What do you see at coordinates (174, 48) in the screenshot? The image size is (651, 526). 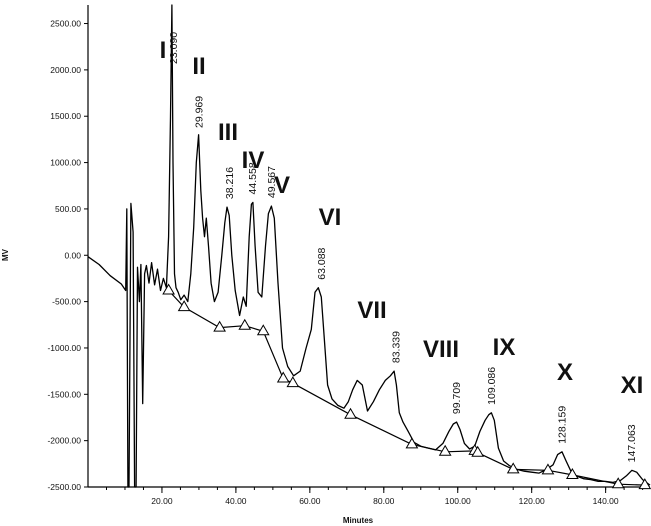 I see `retention-time-label: 23.090` at bounding box center [174, 48].